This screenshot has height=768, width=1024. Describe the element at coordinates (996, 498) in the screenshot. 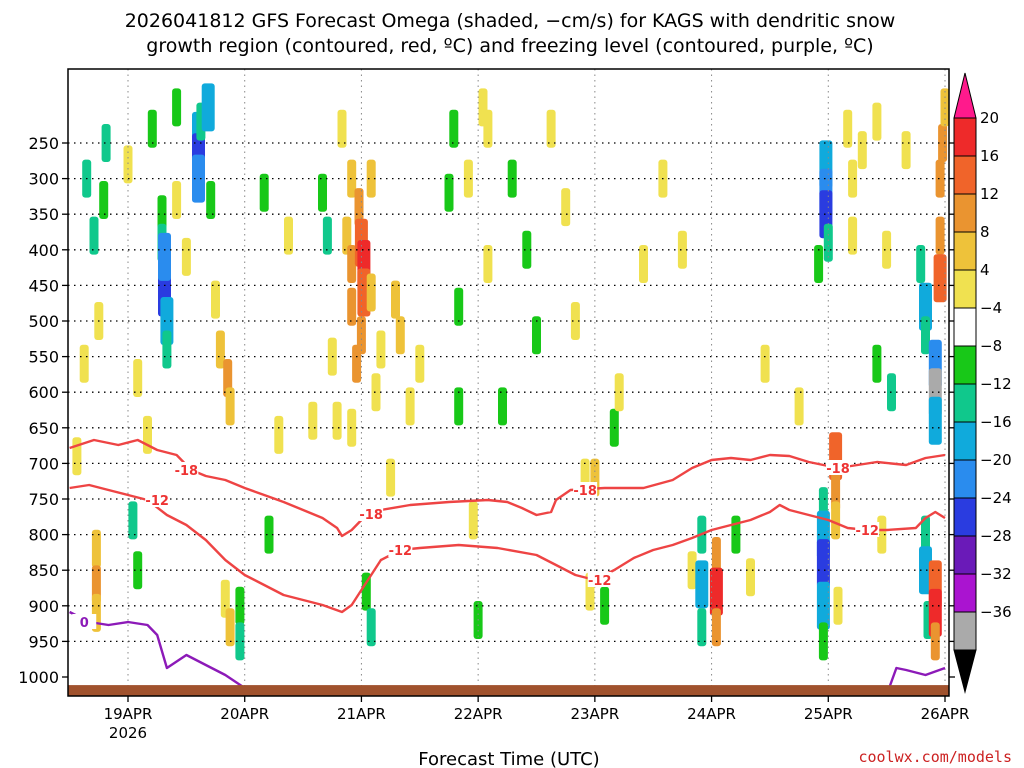

I see `colorbar-label: −24` at that location.